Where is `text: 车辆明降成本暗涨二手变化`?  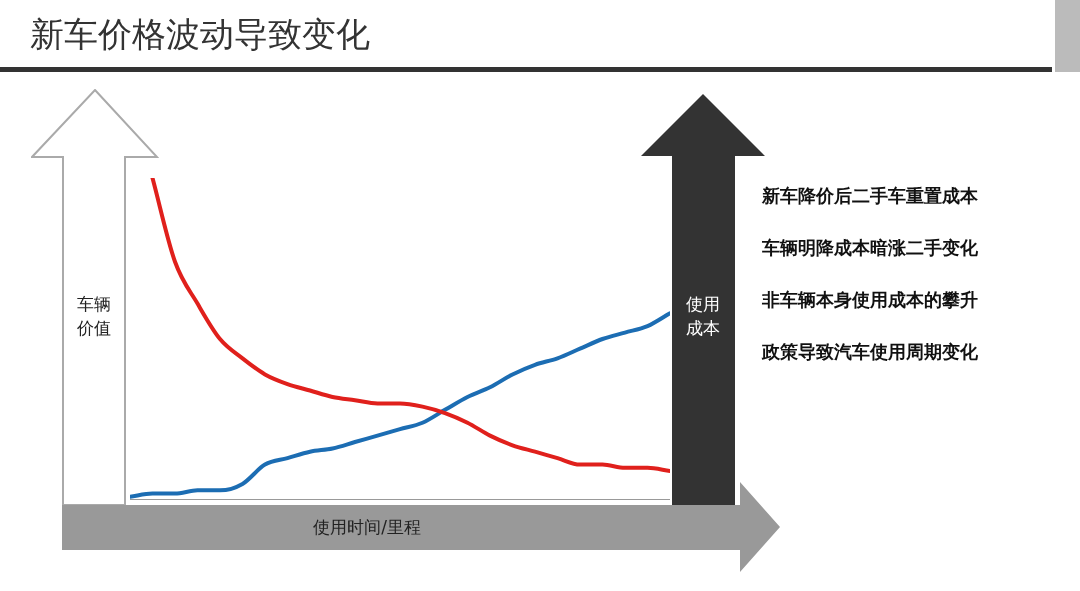
text: 车辆明降成本暗涨二手变化 is located at coordinates (870, 248).